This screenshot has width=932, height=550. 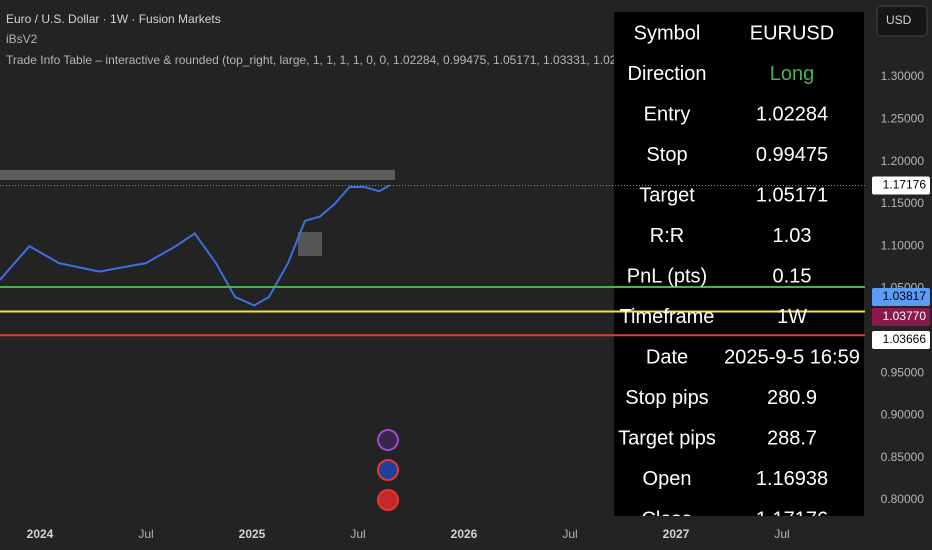 What do you see at coordinates (903, 245) in the screenshot?
I see `price-tick-label: 1.10000` at bounding box center [903, 245].